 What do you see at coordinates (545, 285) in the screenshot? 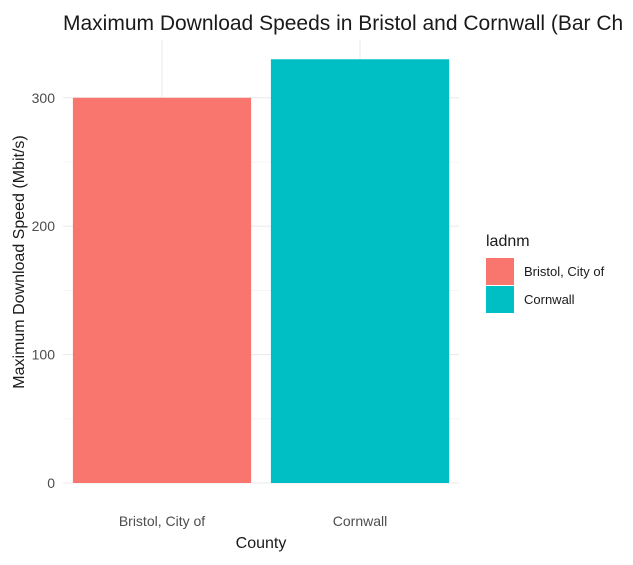
I see `legend-entries: Bristol, City of Cornwall` at bounding box center [545, 285].